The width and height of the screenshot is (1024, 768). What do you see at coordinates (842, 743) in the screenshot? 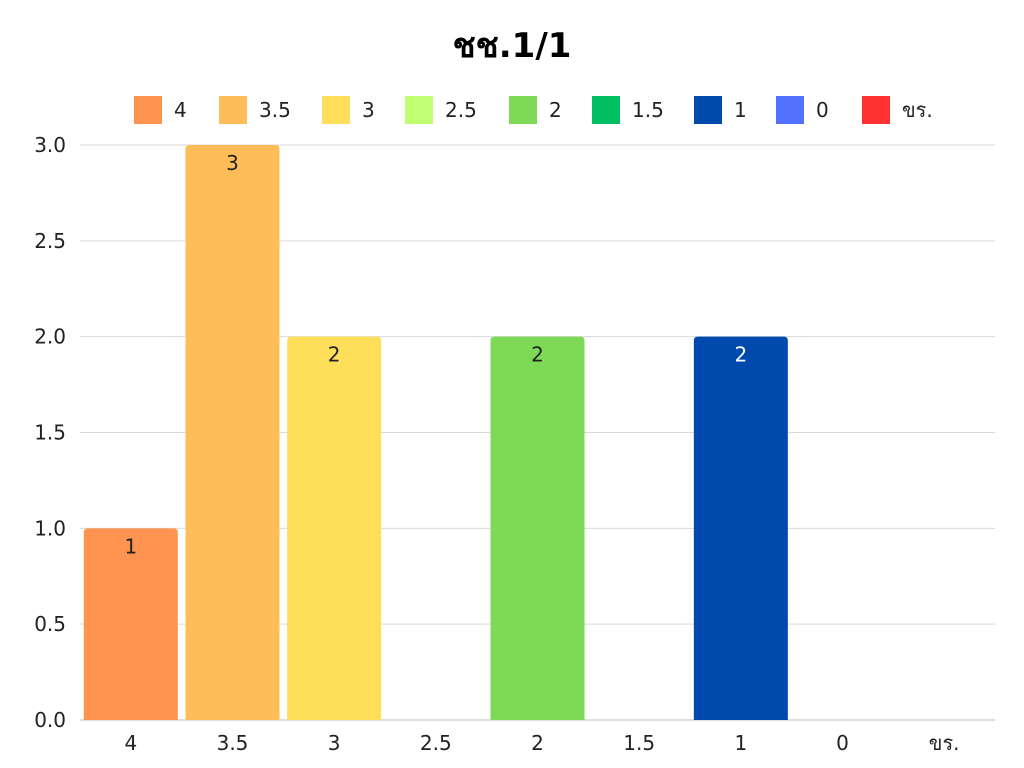
I see `x-tick-label: 0` at bounding box center [842, 743].